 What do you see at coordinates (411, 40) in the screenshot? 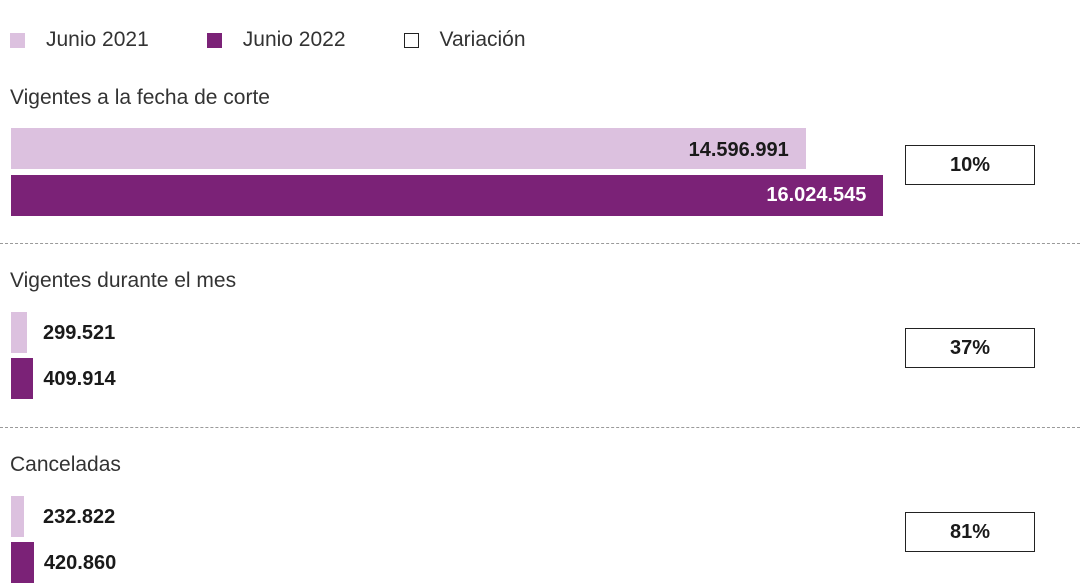
I see `legend-swatch-variacion` at bounding box center [411, 40].